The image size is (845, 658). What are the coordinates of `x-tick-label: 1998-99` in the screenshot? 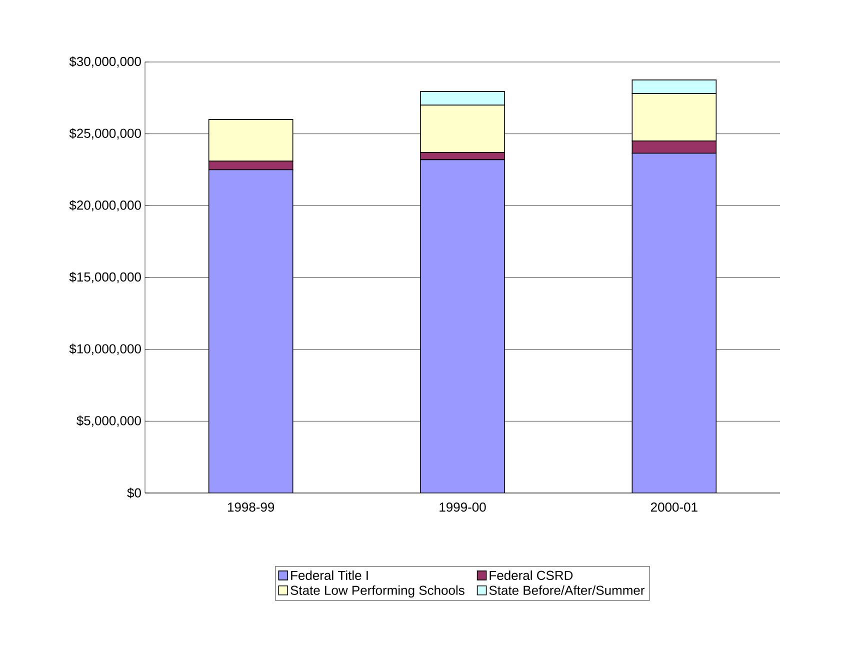 It's located at (251, 507).